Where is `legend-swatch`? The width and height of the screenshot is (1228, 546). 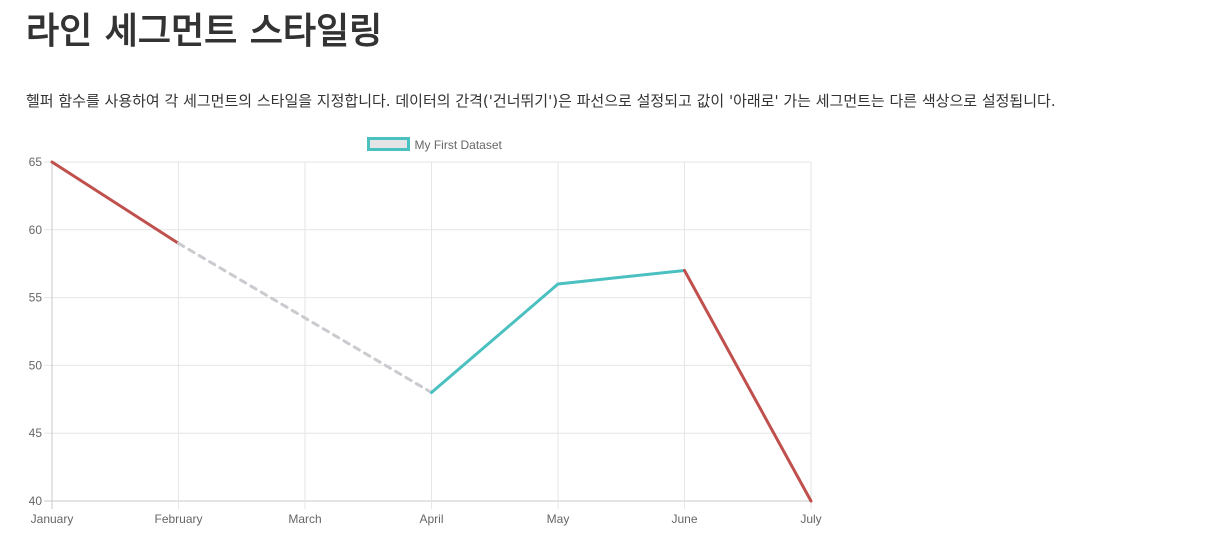
legend-swatch is located at coordinates (388, 144).